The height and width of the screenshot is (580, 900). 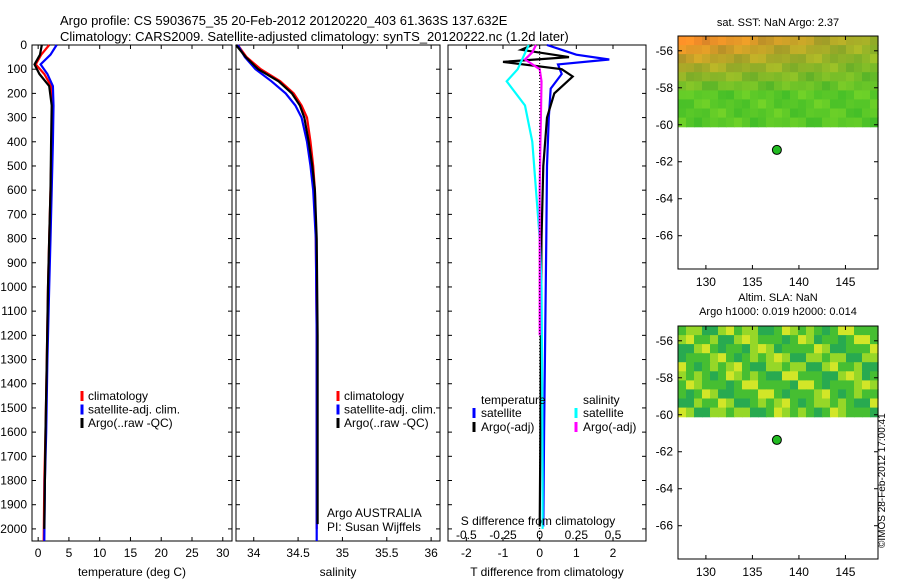 What do you see at coordinates (576, 553) in the screenshot?
I see `differences-xtick-label: 1` at bounding box center [576, 553].